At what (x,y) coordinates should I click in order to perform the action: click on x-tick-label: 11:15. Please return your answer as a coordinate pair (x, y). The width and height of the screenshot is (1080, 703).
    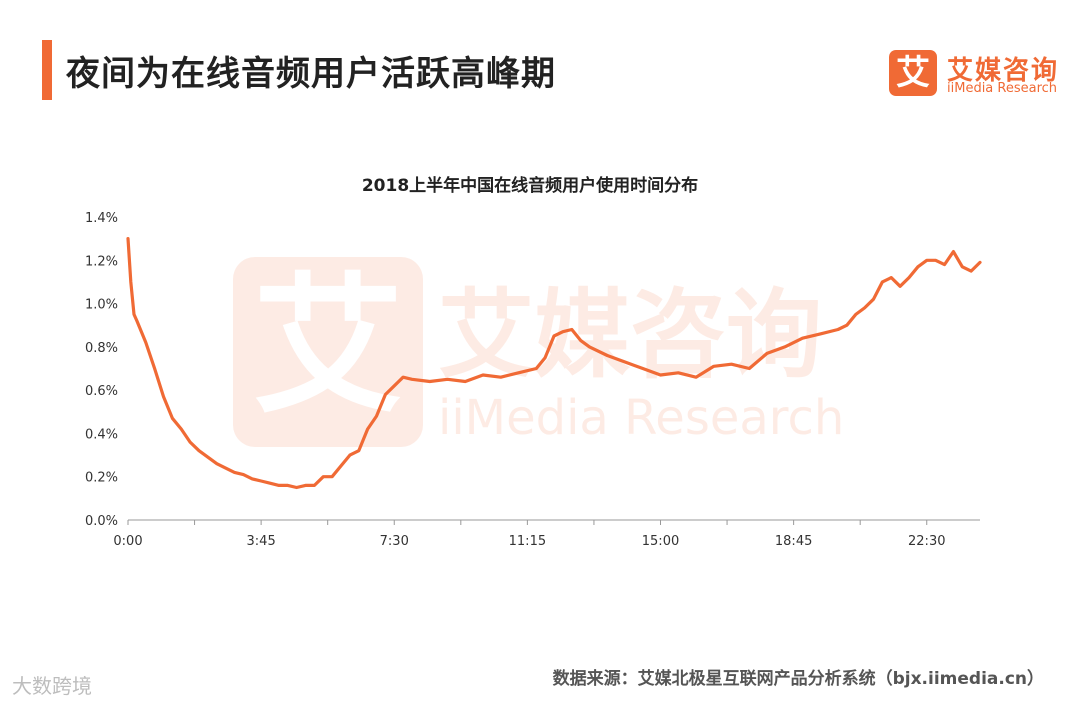
    Looking at the image, I should click on (527, 541).